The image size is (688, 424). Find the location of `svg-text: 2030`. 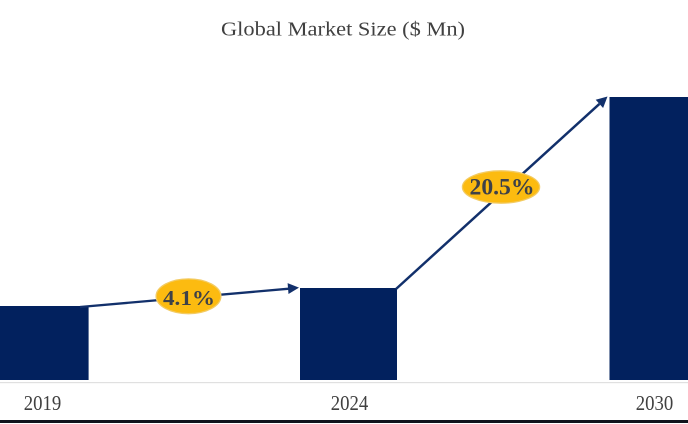

svg-text: 2030 is located at coordinates (655, 403).